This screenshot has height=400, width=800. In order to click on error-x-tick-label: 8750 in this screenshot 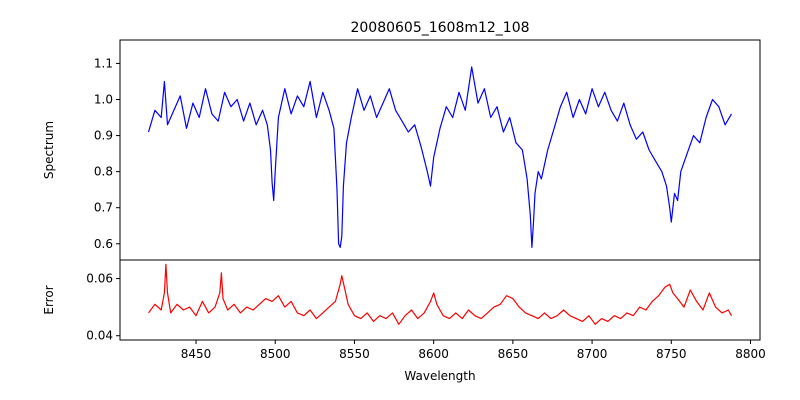, I will do `click(671, 354)`.